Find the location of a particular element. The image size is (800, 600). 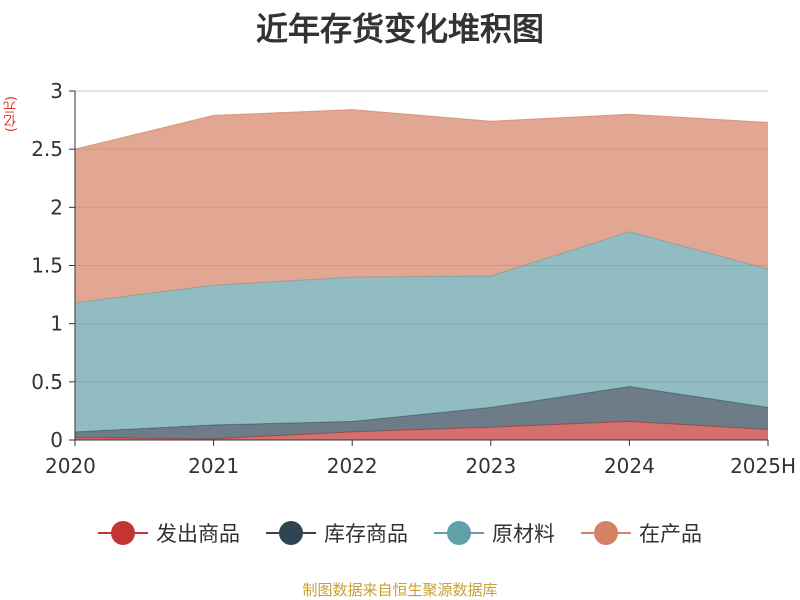

legend-item-2: 库存商品 is located at coordinates (337, 533).